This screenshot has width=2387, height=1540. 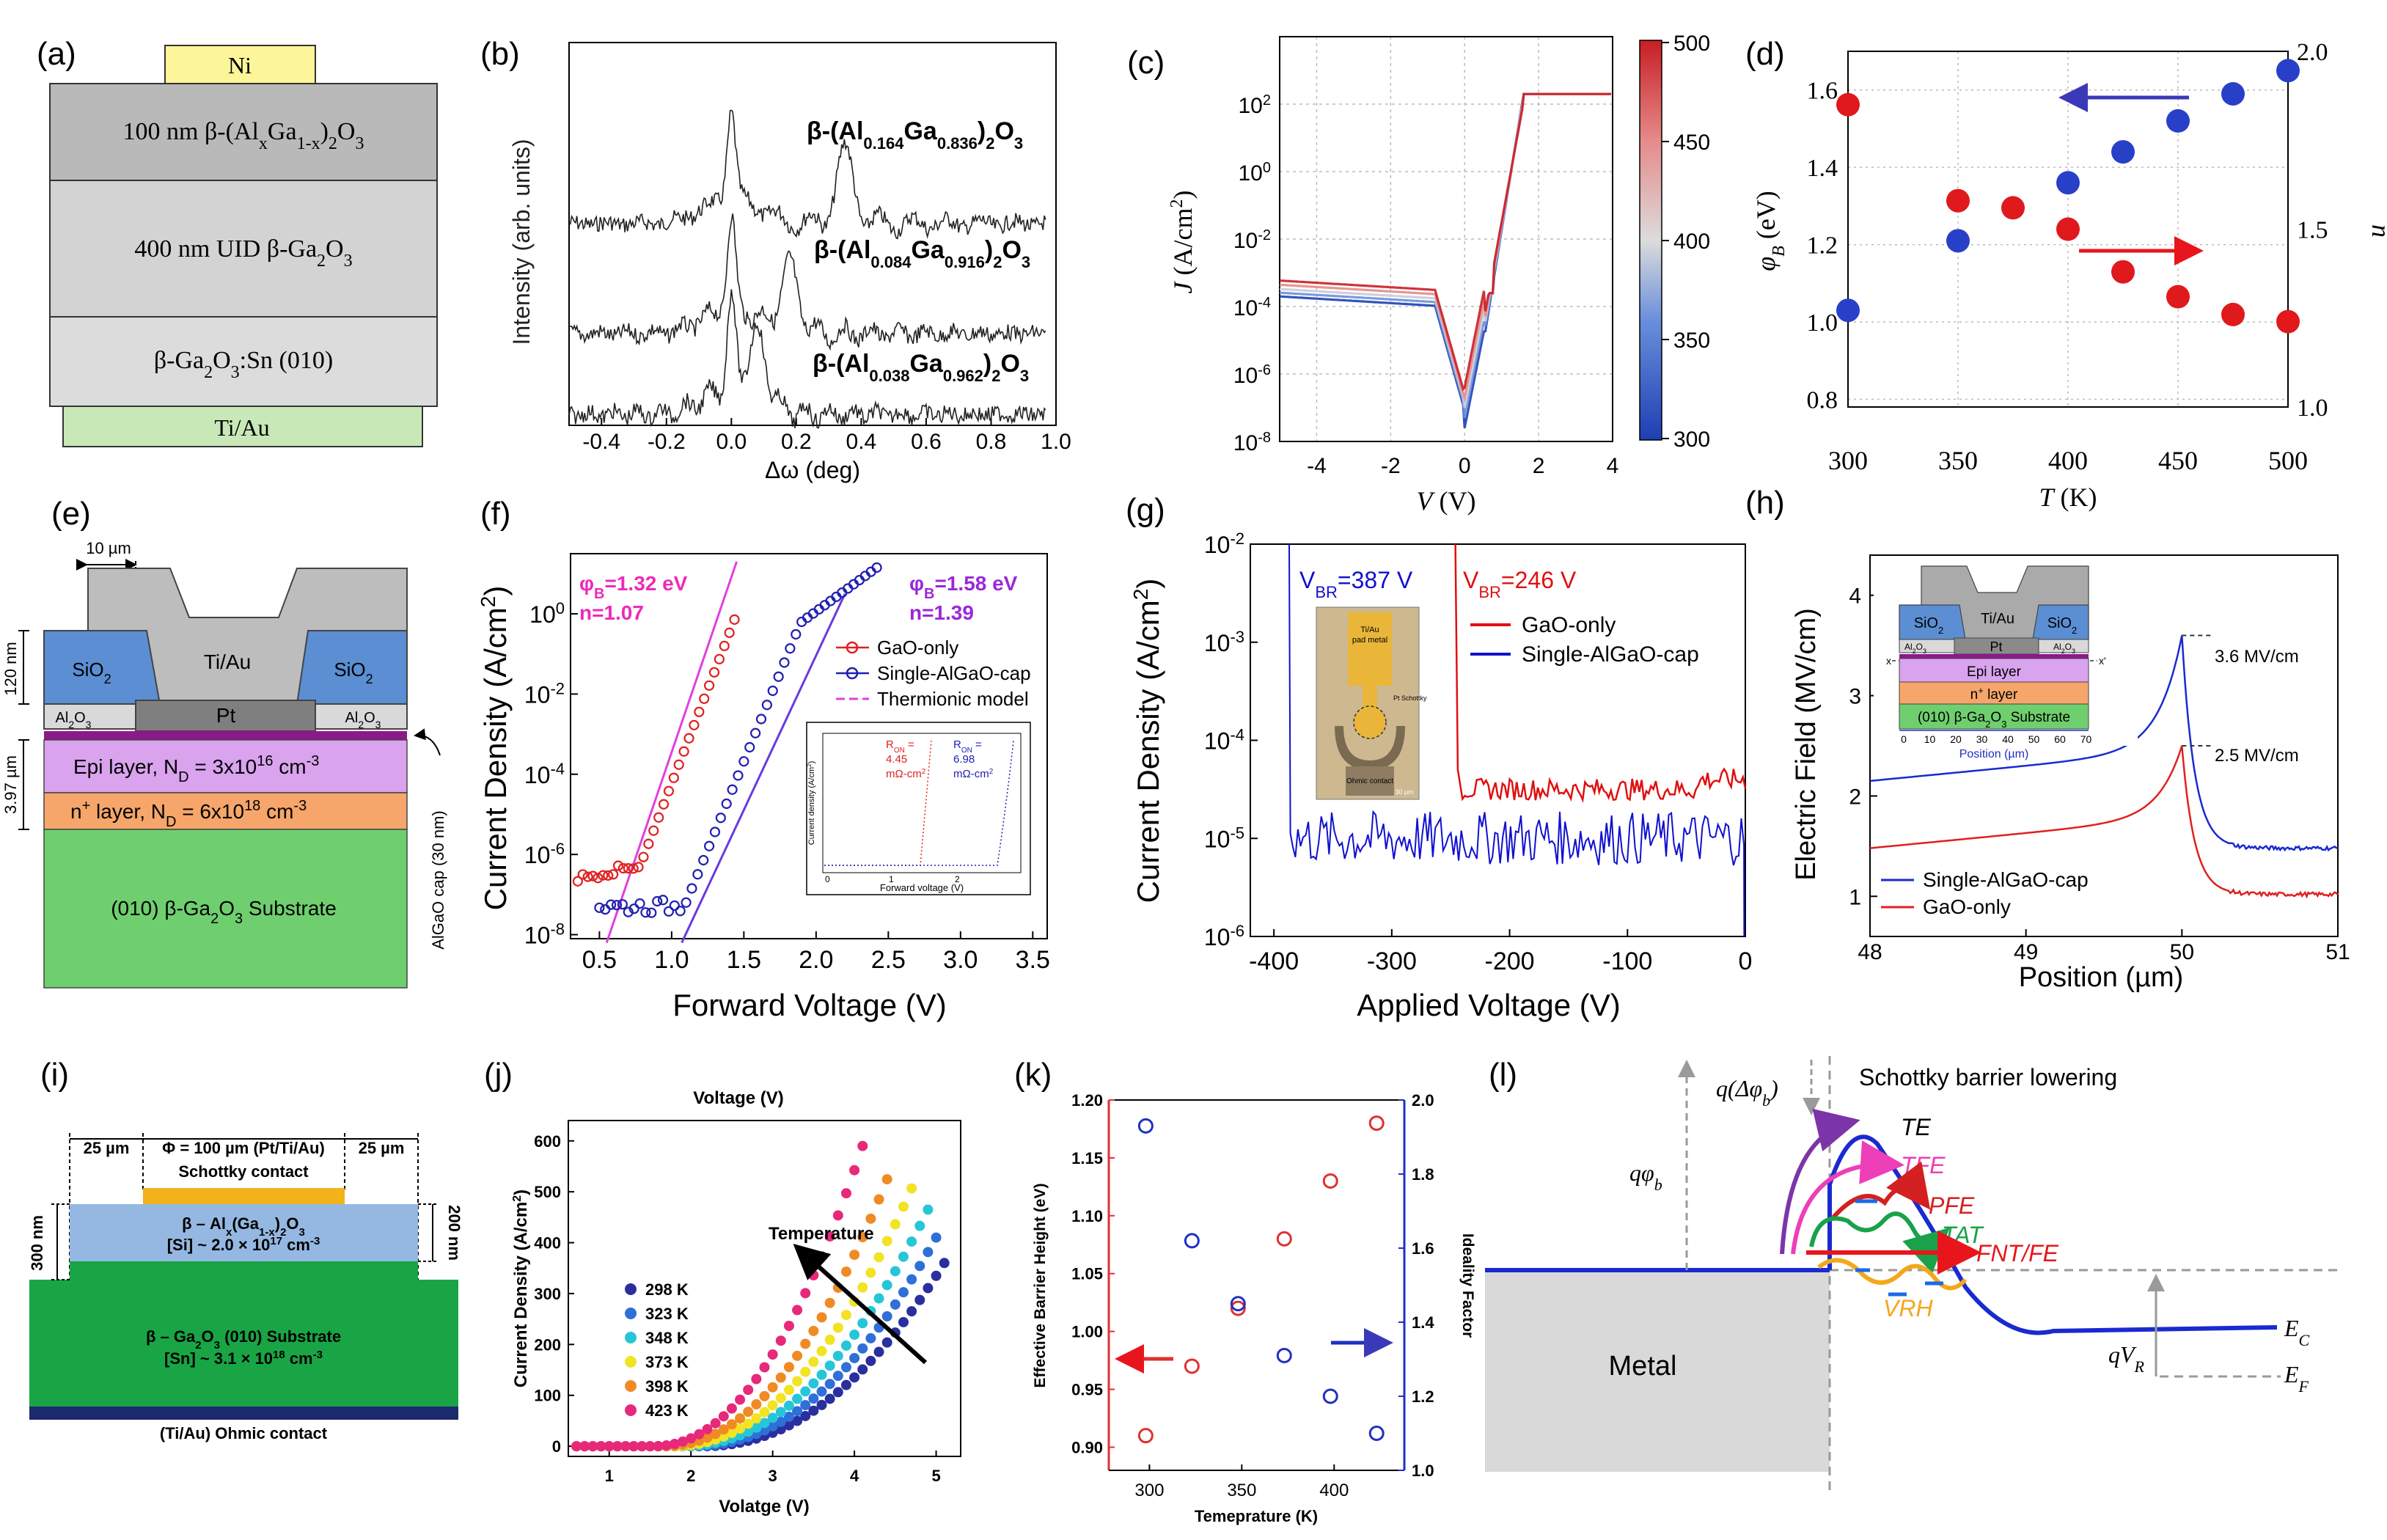 I want to click on h-inset-tick: 50, so click(x=2034, y=739).